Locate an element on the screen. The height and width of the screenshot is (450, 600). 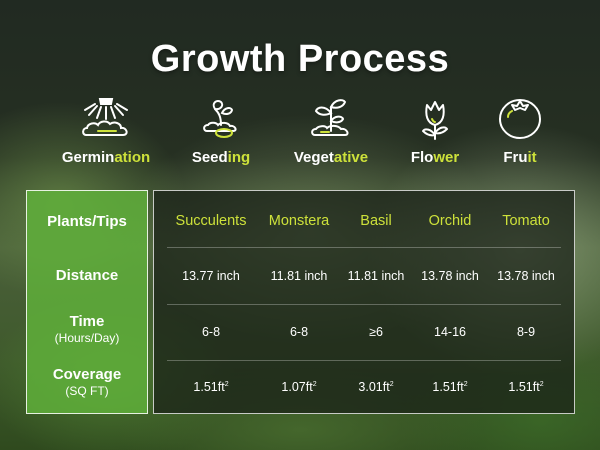
tomato-fruit-icon is located at coordinates (520, 119).